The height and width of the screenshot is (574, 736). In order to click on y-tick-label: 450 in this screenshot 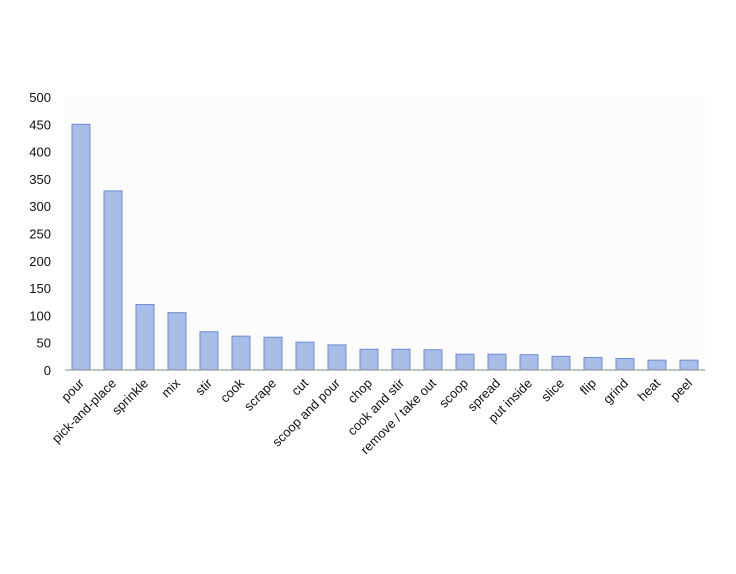, I will do `click(40, 124)`.